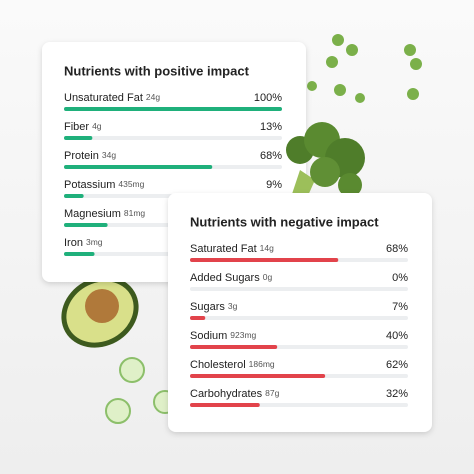 The height and width of the screenshot is (474, 474). Describe the element at coordinates (223, 249) in the screenshot. I see `nutrient-name: Saturated Fat` at that location.